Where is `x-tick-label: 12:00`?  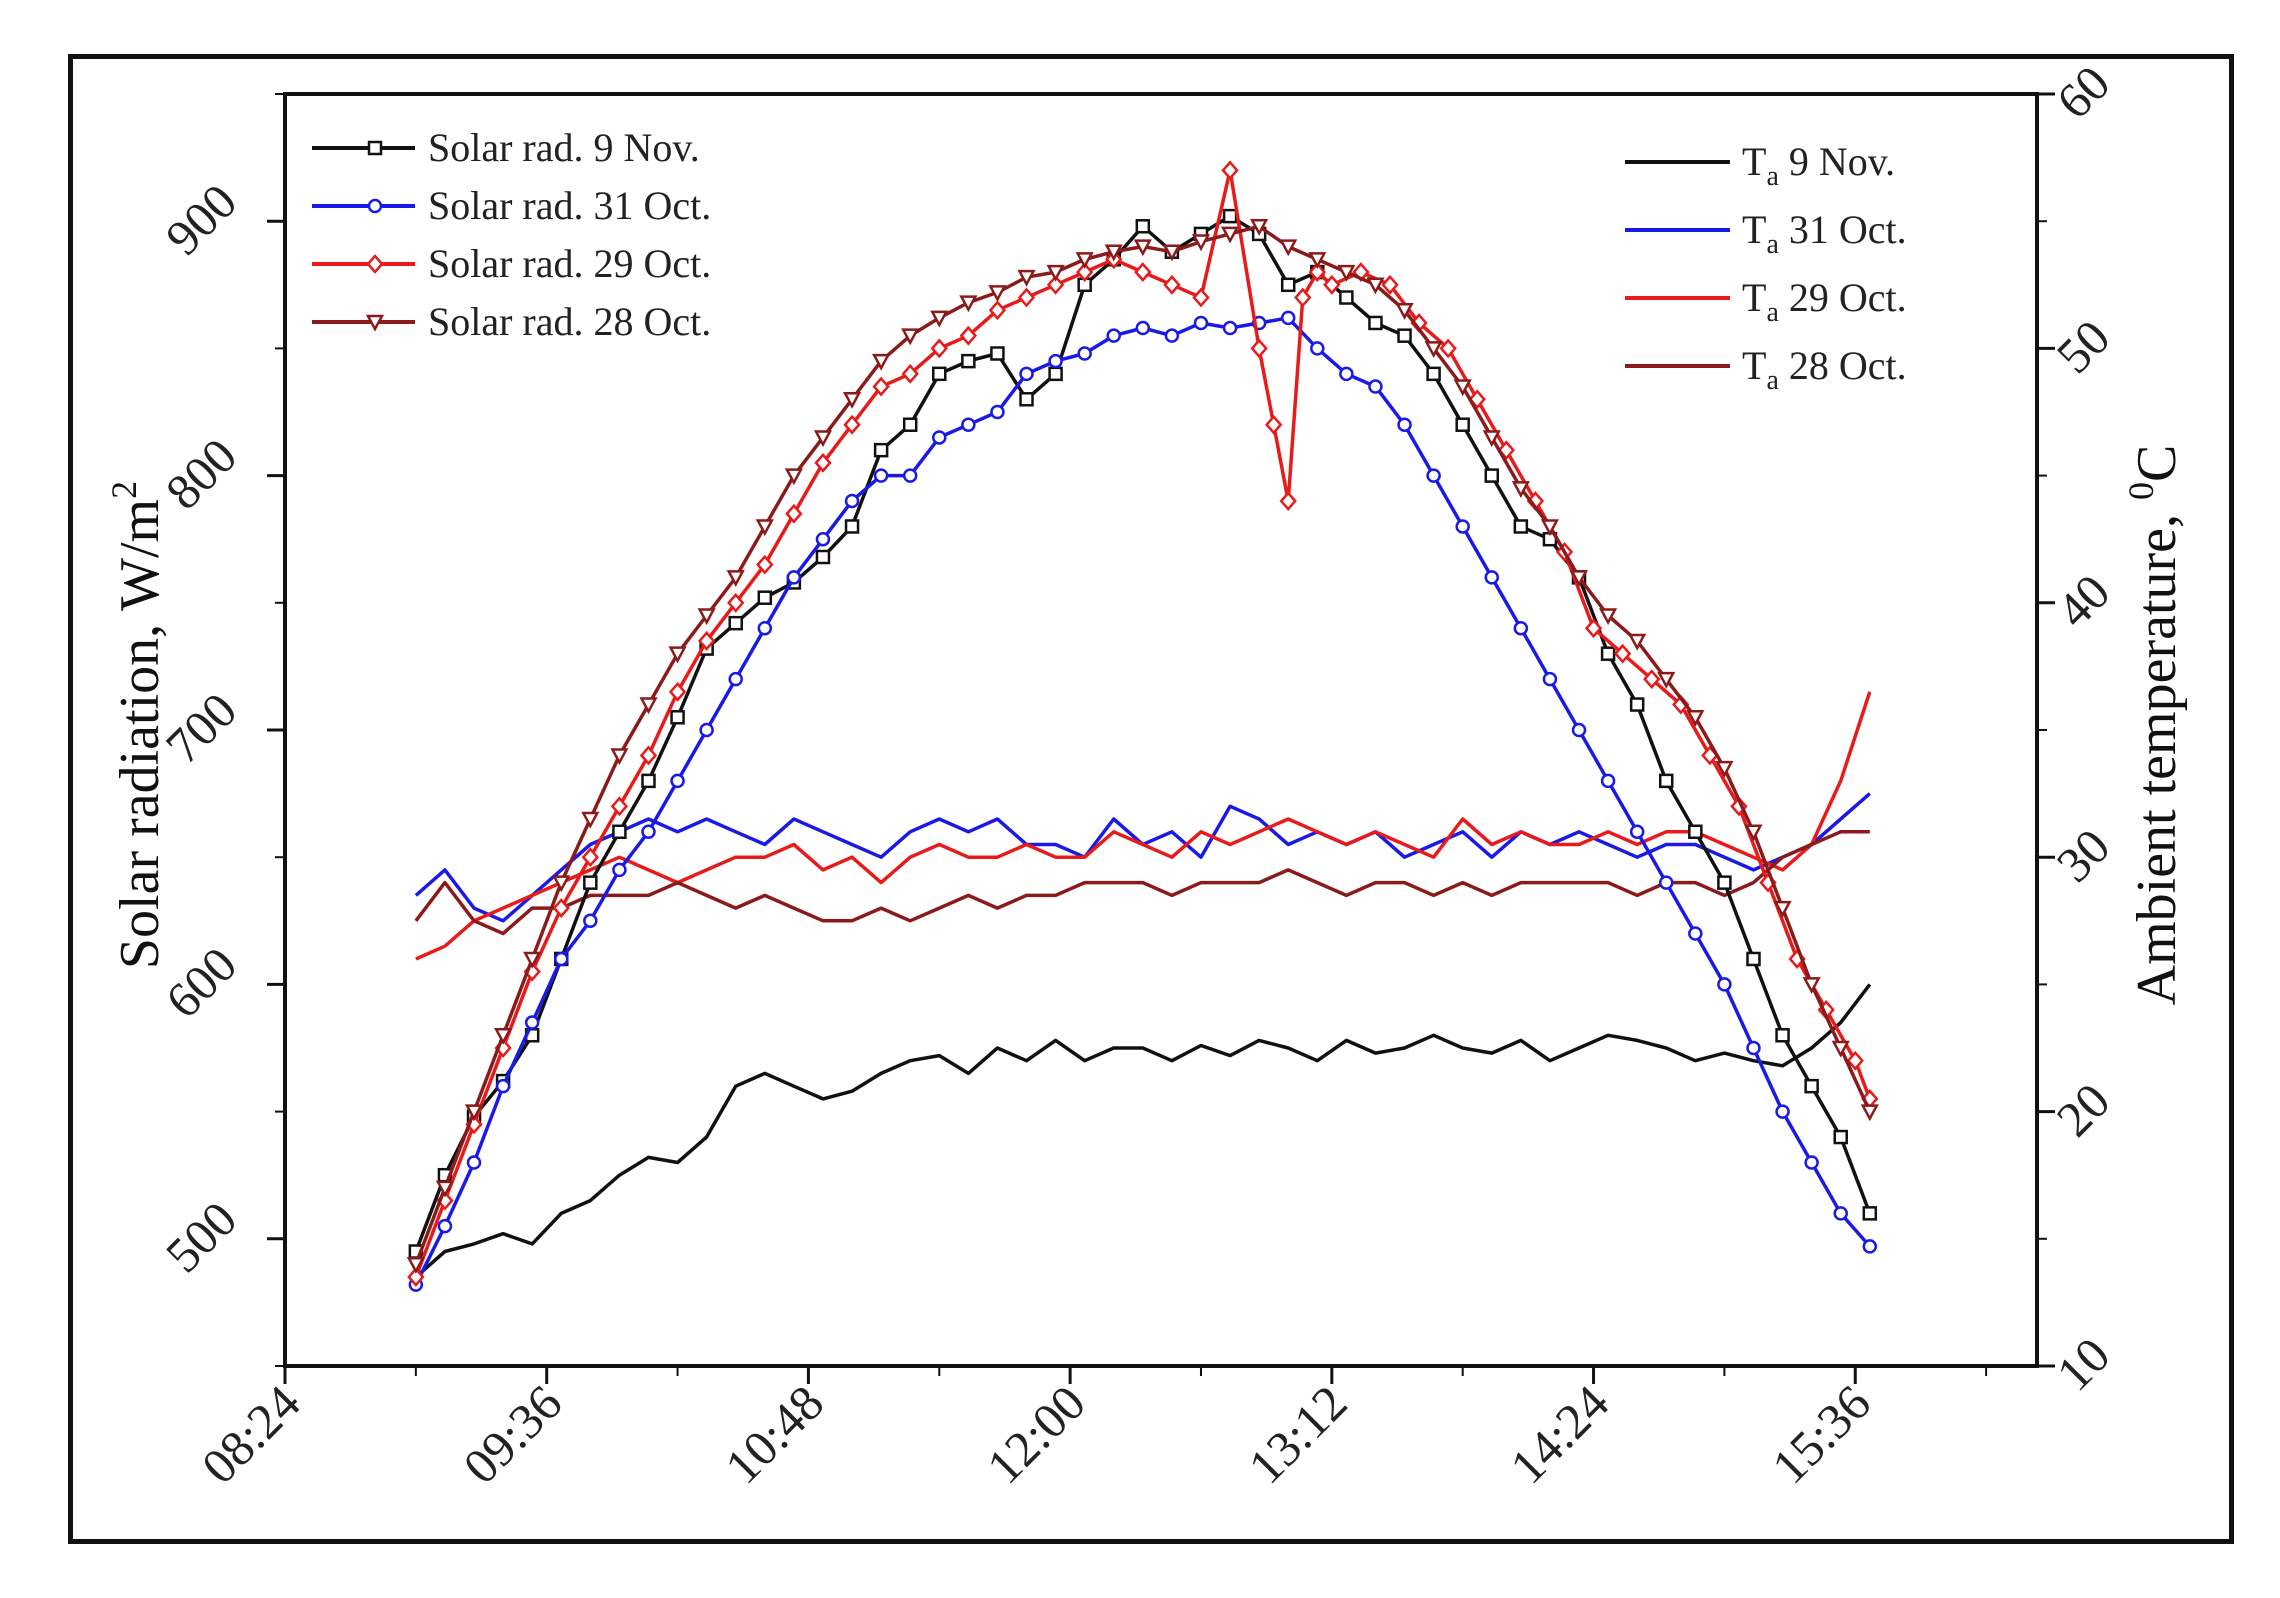
x-tick-label: 12:00 is located at coordinates (1036, 1434).